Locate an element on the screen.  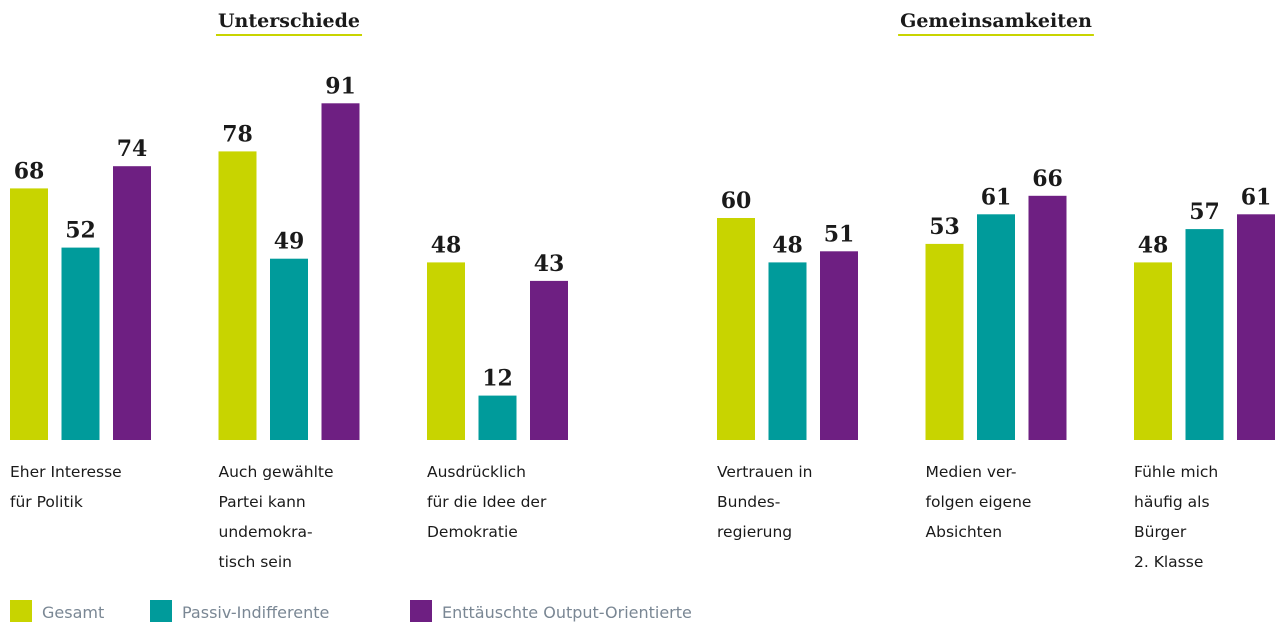
legend-label: Enttäuschte Output-Orientierte is located at coordinates (567, 612).